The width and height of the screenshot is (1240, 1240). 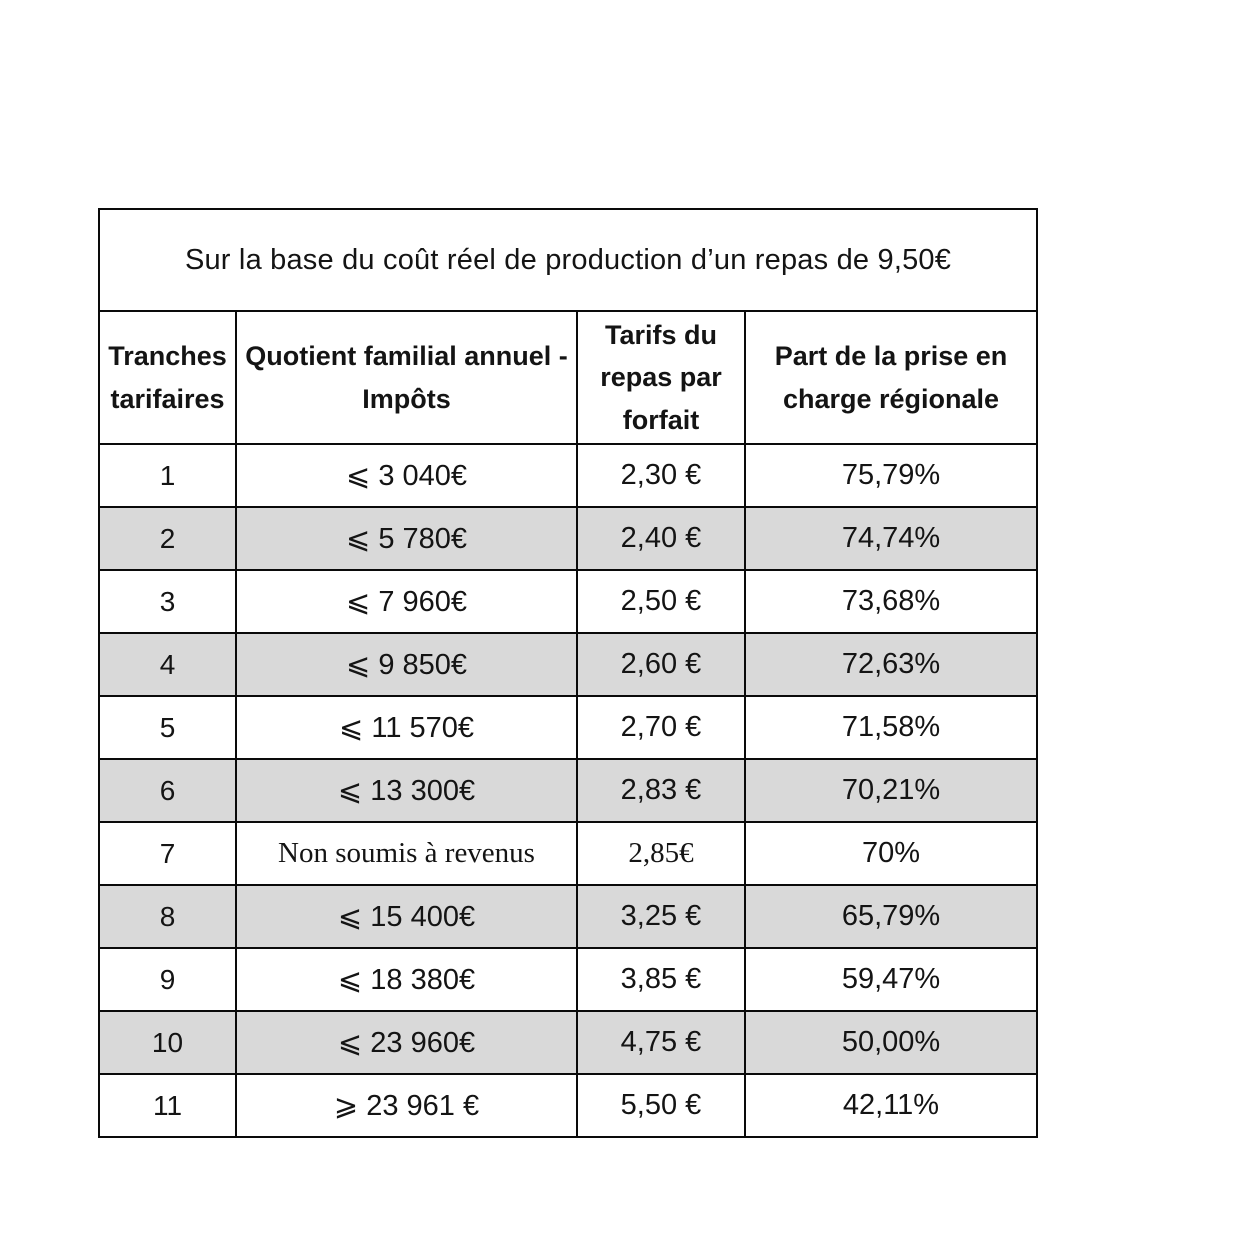 What do you see at coordinates (891, 1105) in the screenshot?
I see `cell-part: 42,11%` at bounding box center [891, 1105].